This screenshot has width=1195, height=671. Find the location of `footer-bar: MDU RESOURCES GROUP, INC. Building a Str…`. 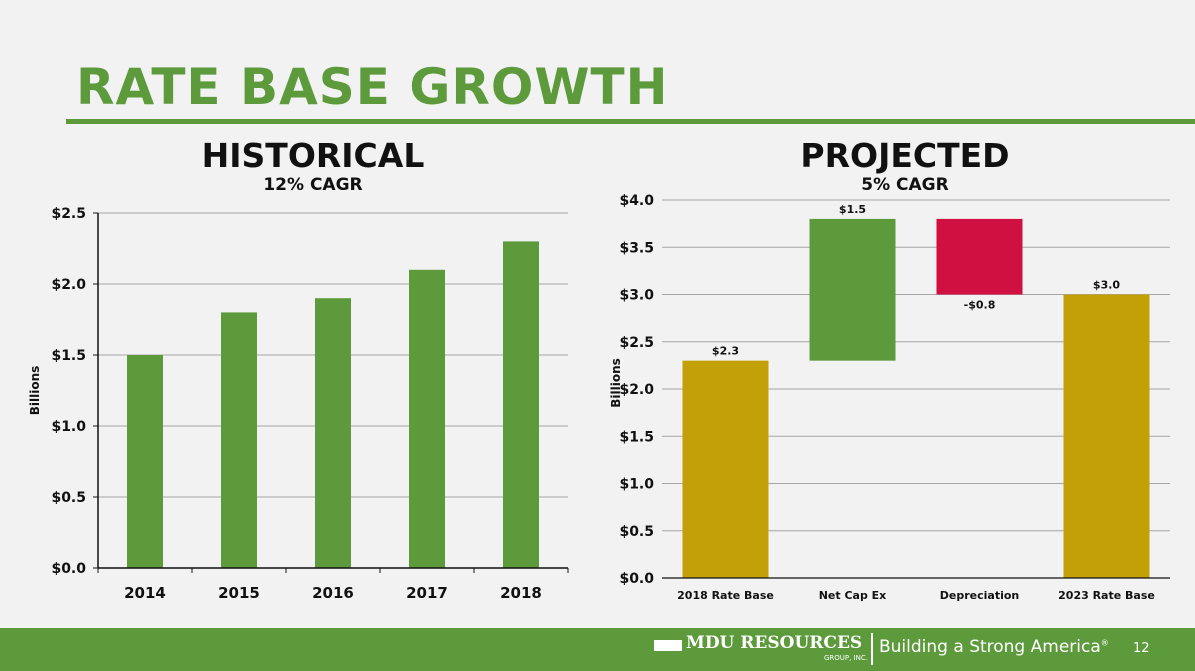

footer-bar: MDU RESOURCES GROUP, INC. Building a Str… is located at coordinates (597, 649).